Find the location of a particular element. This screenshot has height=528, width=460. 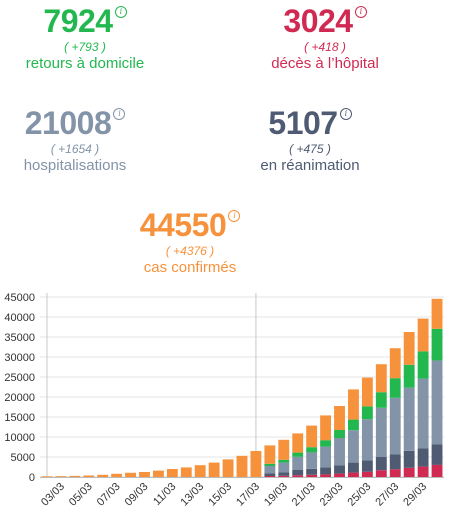

y-tick-label: 5000 is located at coordinates (23, 458).